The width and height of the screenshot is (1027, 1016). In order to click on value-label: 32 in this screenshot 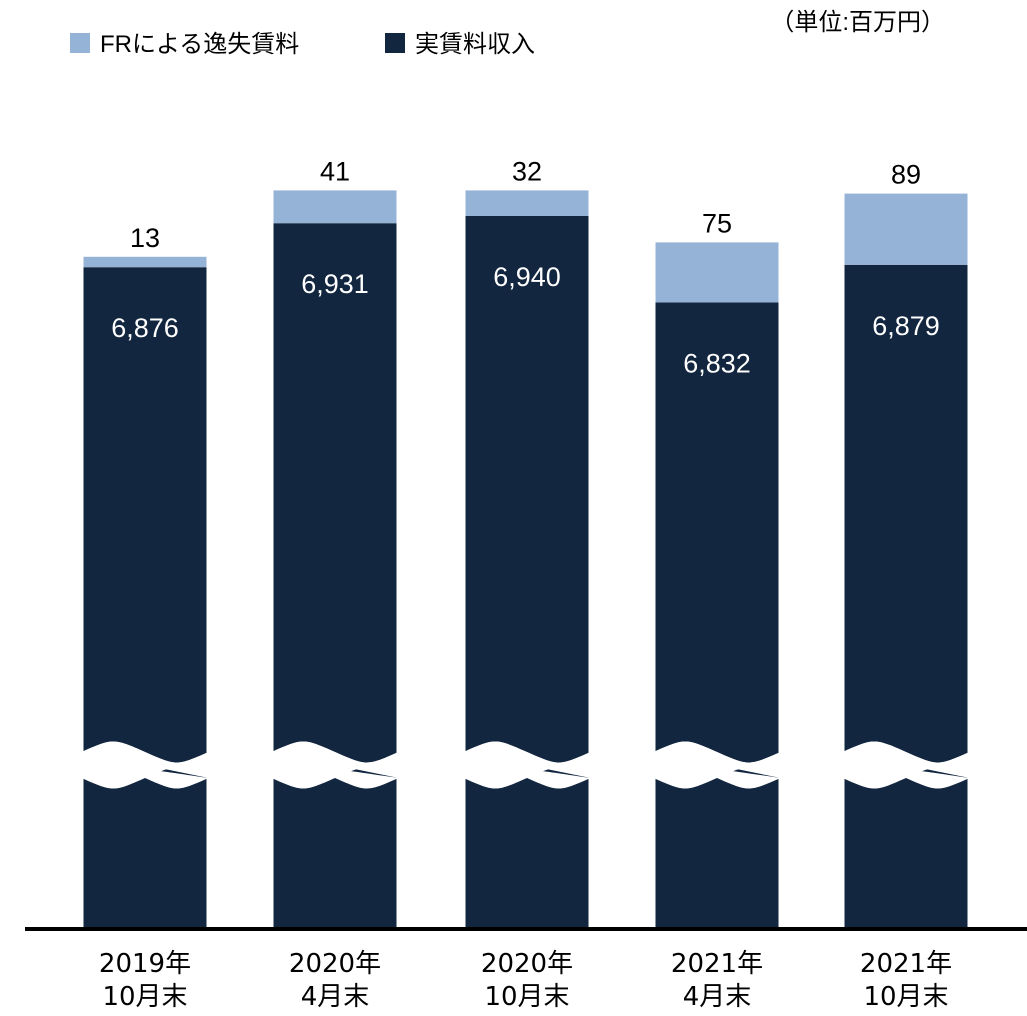, I will do `click(527, 171)`.